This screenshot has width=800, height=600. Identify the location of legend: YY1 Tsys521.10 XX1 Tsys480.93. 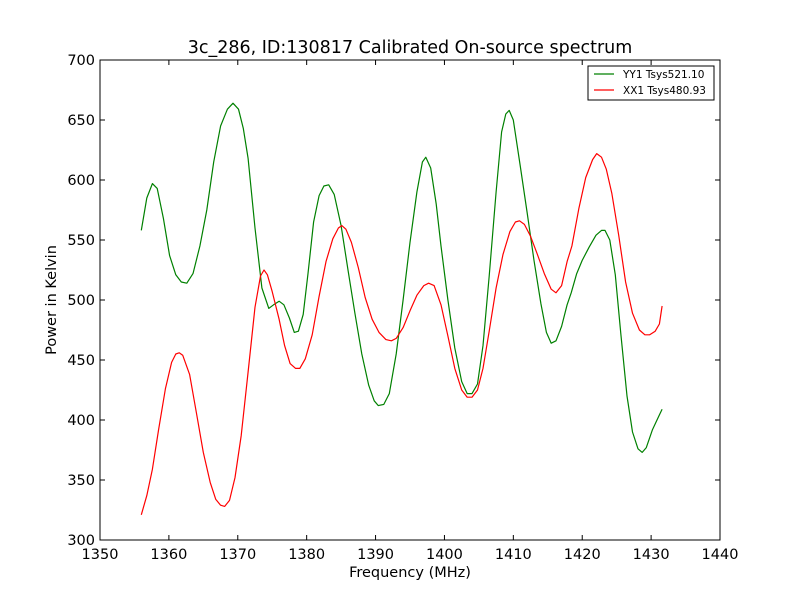
(651, 83).